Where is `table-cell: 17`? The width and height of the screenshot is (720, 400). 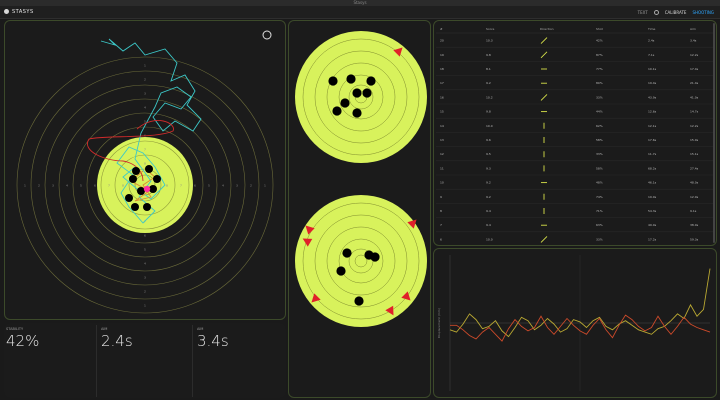 table-cell: 17 is located at coordinates (442, 83).